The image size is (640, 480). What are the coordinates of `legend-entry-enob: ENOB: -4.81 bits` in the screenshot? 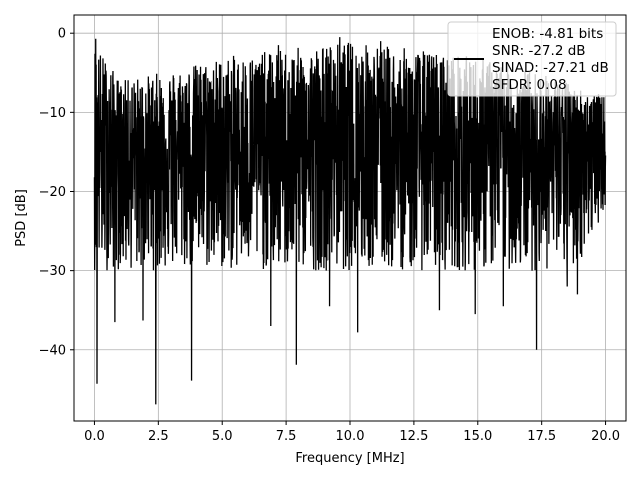 It's located at (547, 34).